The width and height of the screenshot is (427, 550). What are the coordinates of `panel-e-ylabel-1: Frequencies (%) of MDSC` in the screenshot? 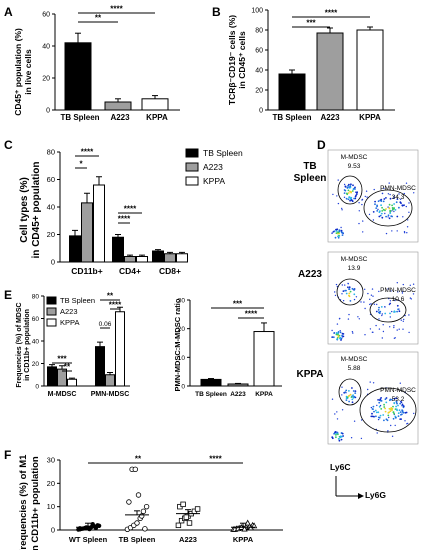 It's located at (19, 344).